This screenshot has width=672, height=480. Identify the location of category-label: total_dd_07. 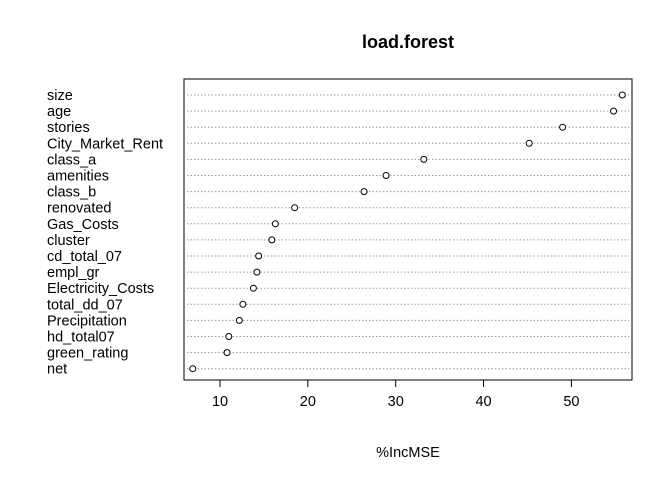
(85, 305).